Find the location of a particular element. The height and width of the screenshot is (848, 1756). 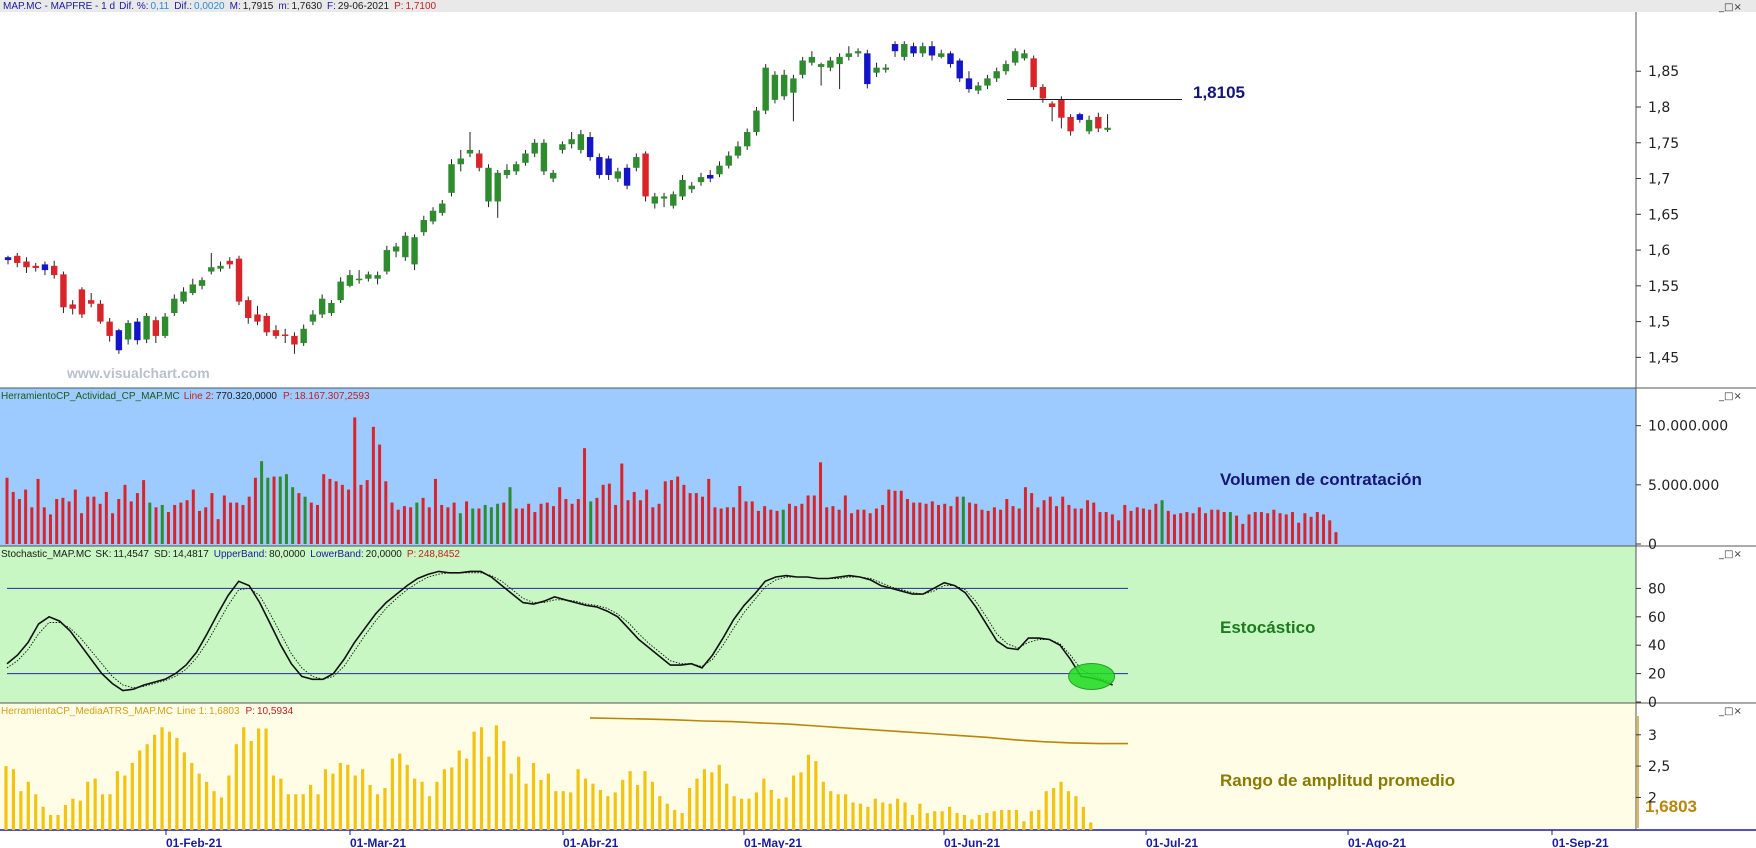

x-tick-label: 01-Feb-21 is located at coordinates (194, 842).